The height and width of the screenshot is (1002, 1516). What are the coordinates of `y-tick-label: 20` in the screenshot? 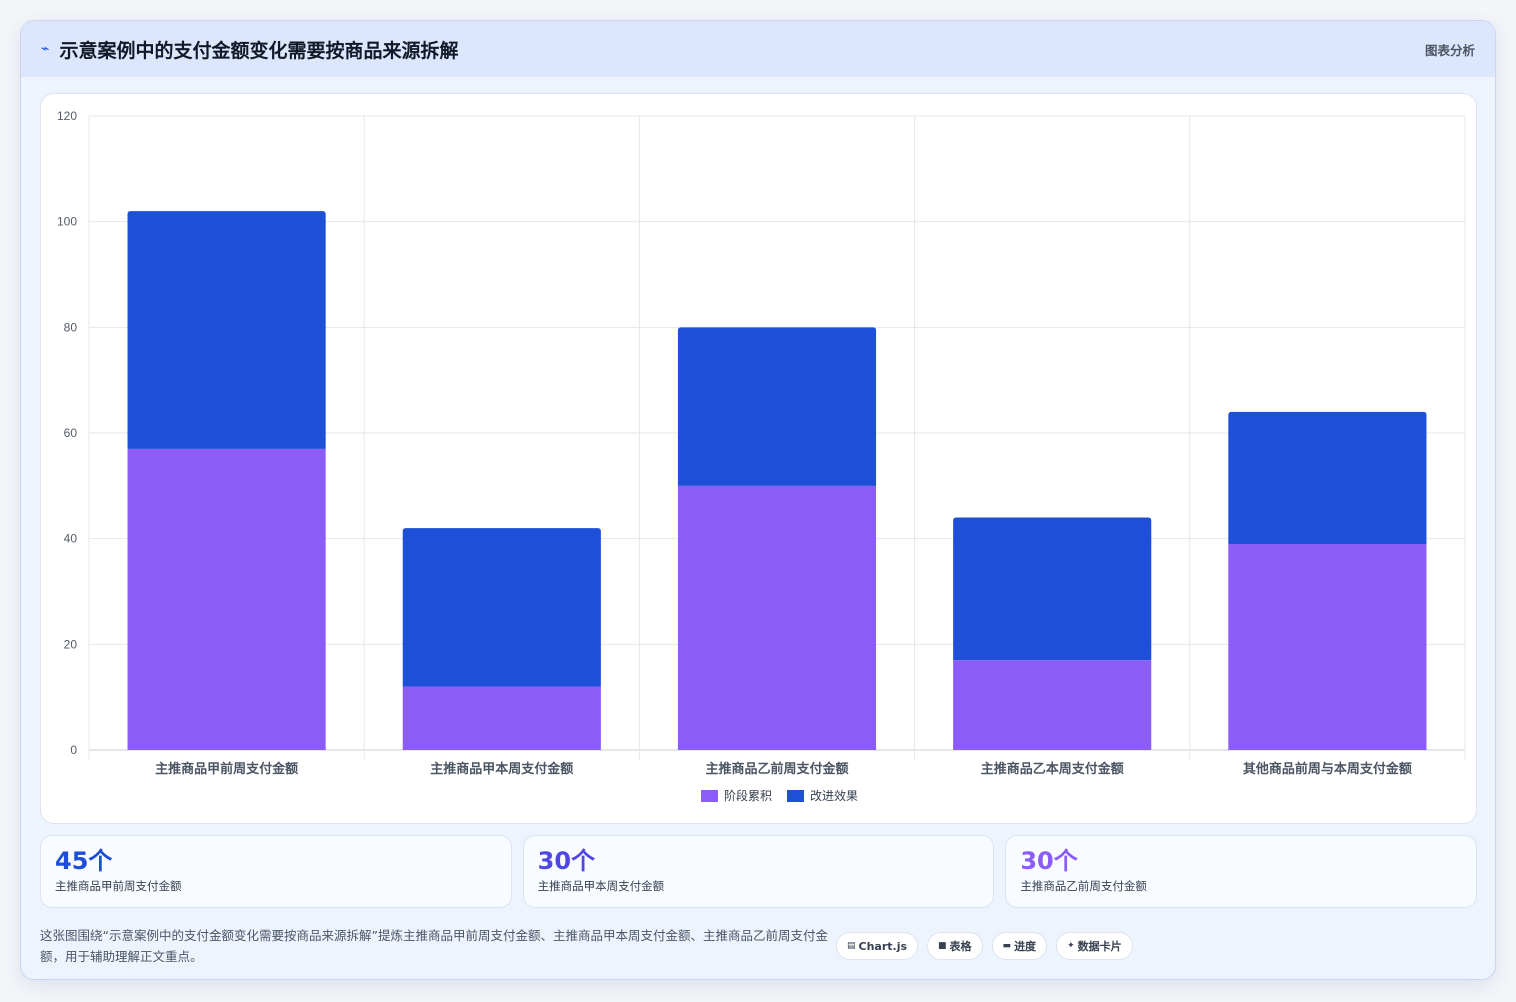 It's located at (71, 644).